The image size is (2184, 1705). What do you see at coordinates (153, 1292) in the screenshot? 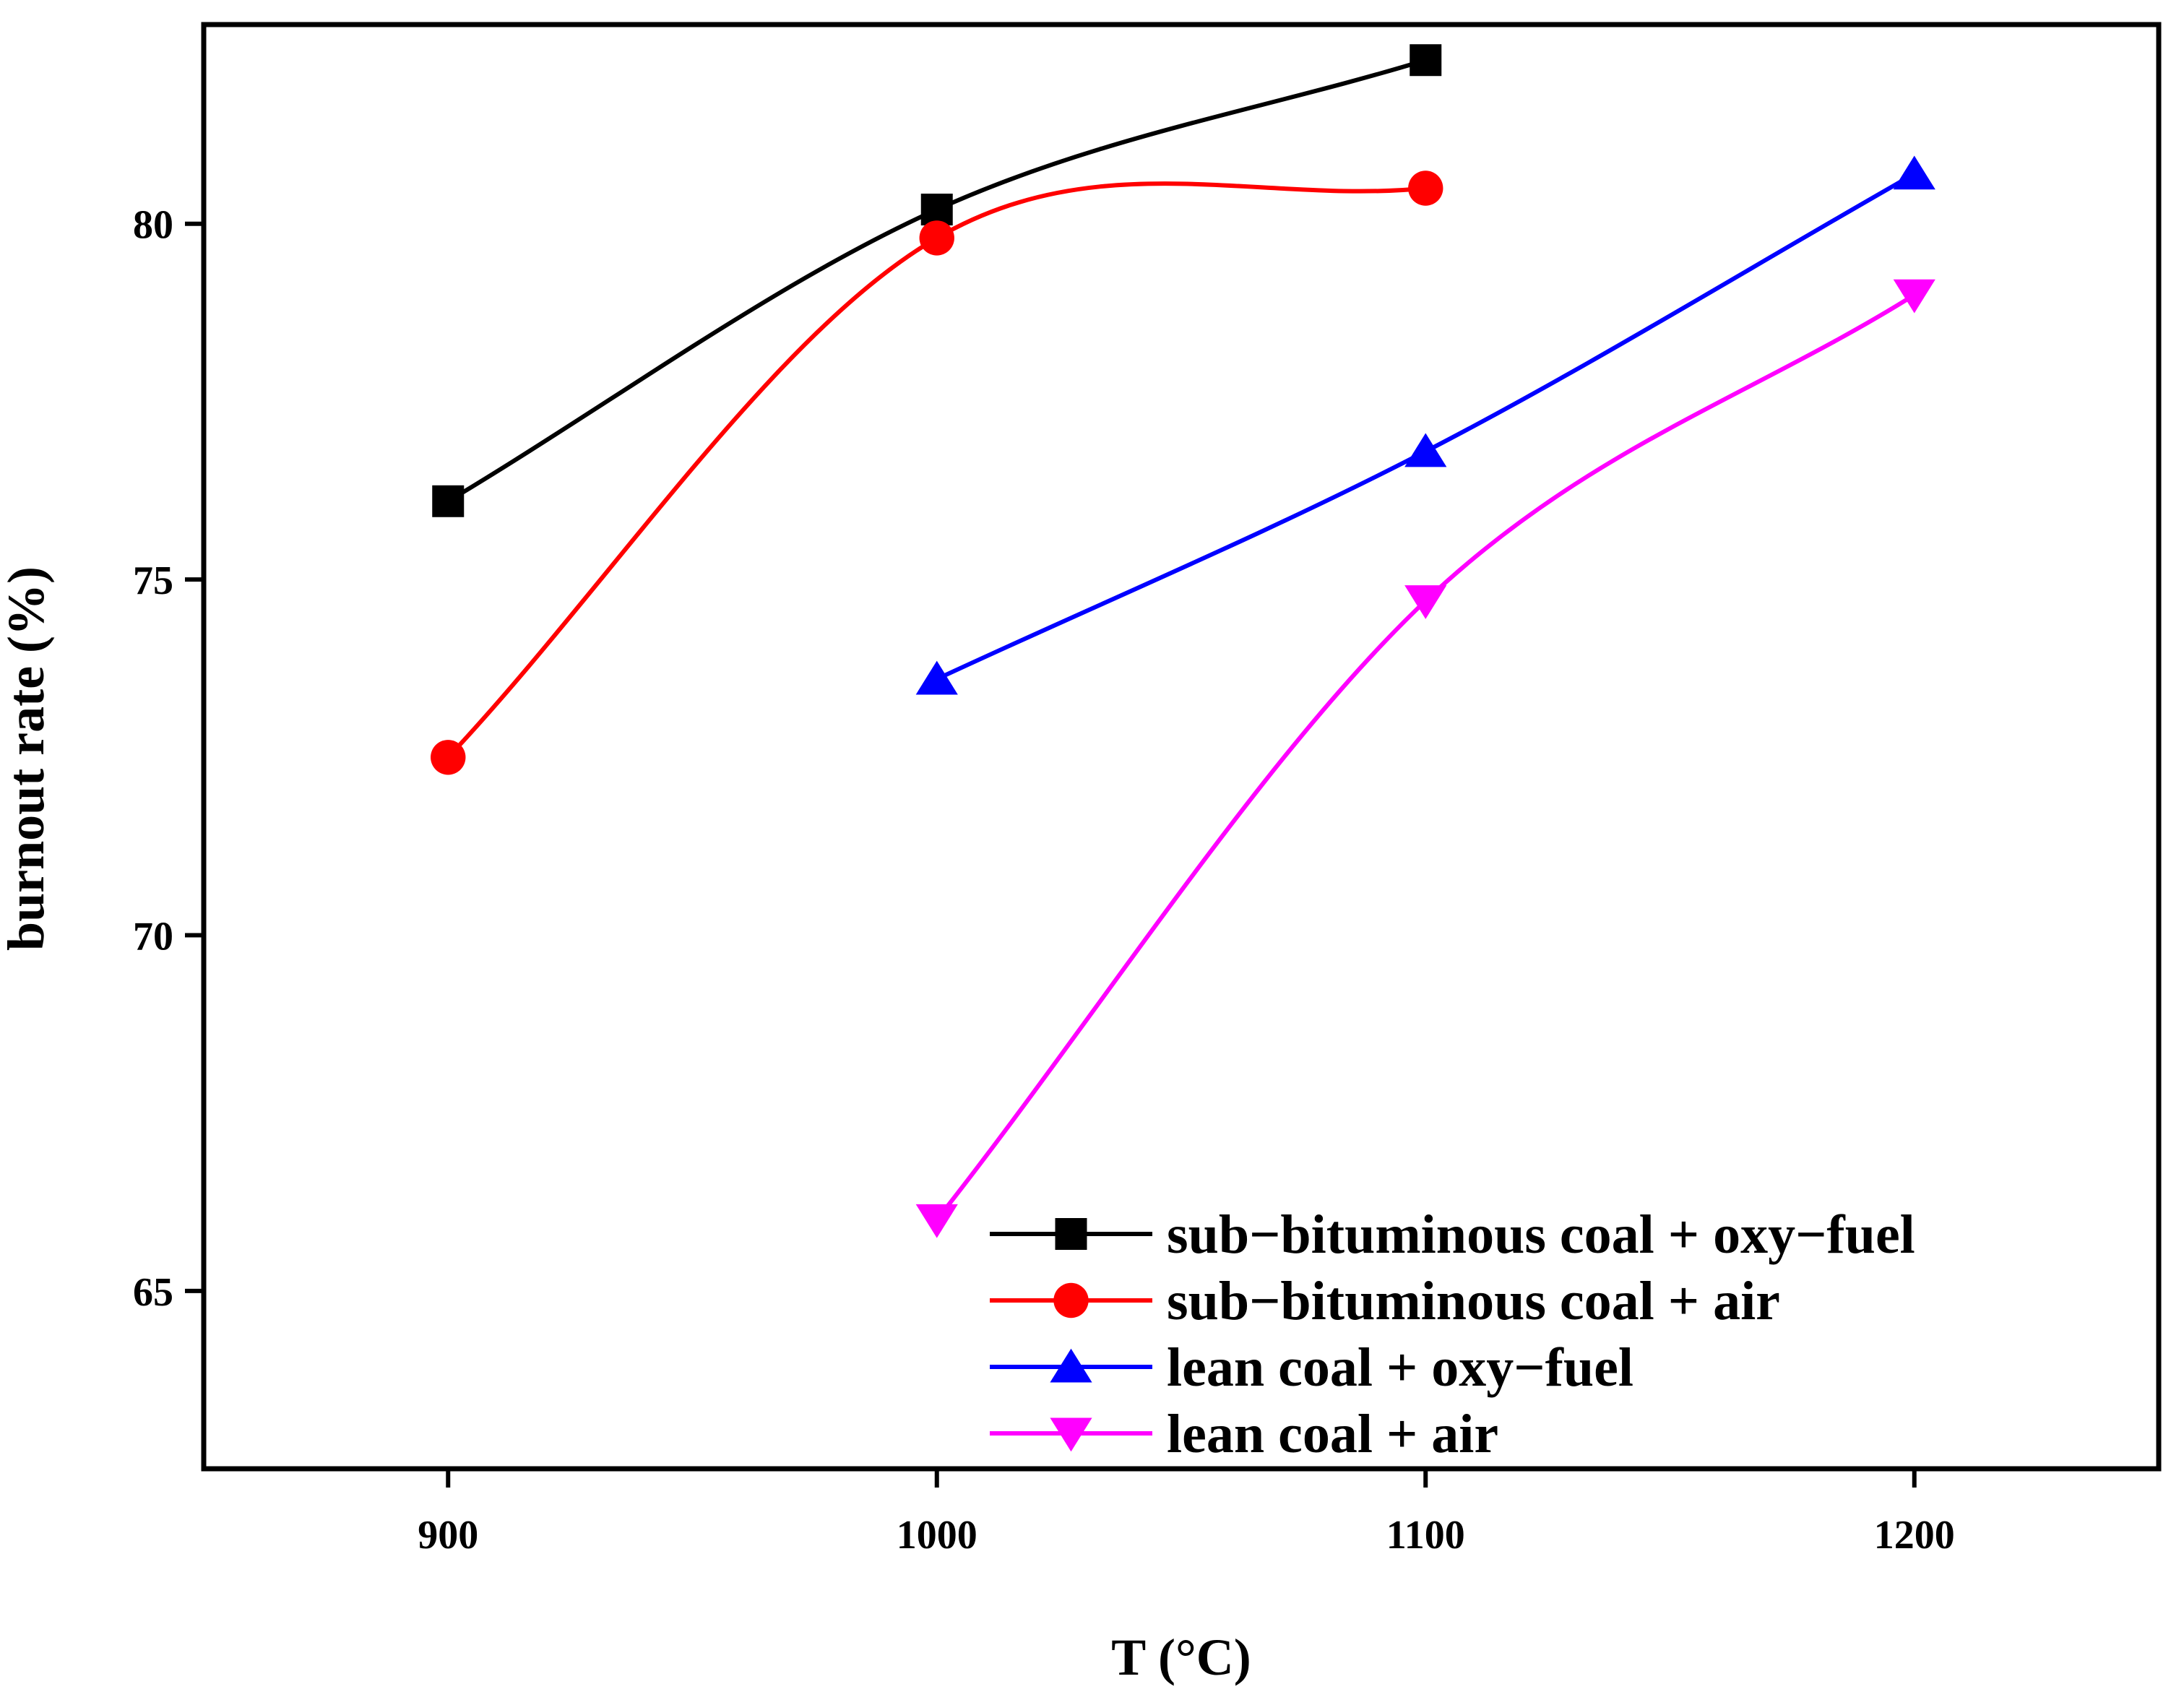
I see `y-tick-label: 65` at bounding box center [153, 1292].